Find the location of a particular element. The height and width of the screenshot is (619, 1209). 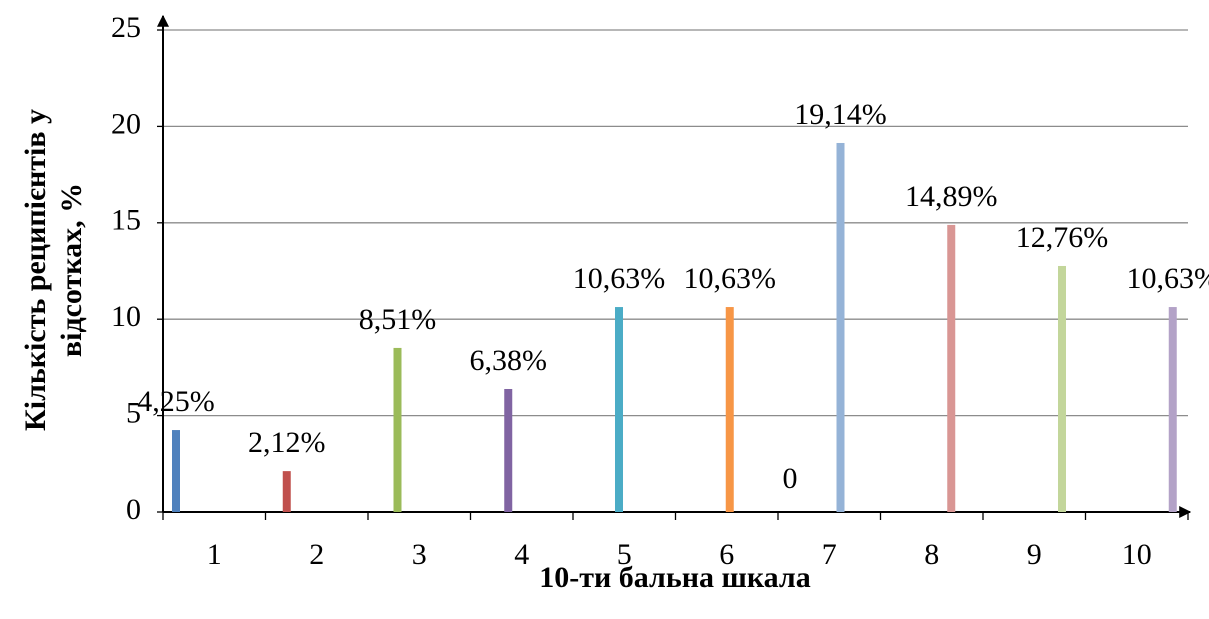

x-tick-label: 5 is located at coordinates (624, 554).